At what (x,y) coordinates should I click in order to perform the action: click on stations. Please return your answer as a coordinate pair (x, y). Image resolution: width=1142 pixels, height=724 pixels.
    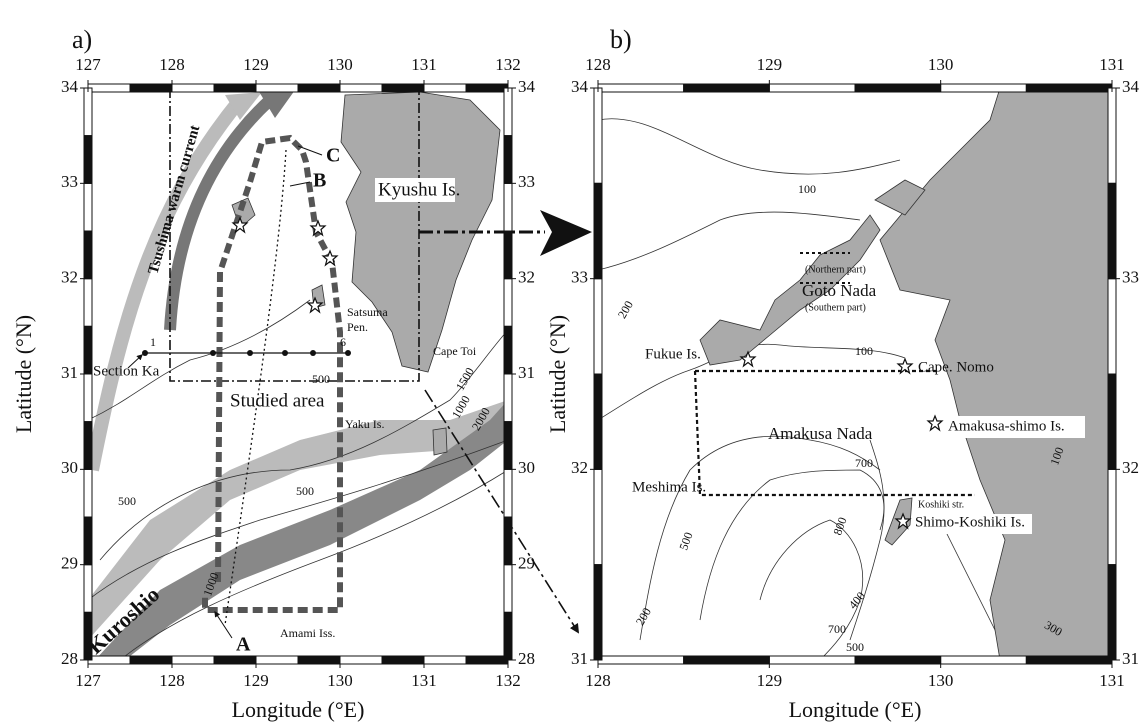
    Looking at the image, I should click on (246, 353).